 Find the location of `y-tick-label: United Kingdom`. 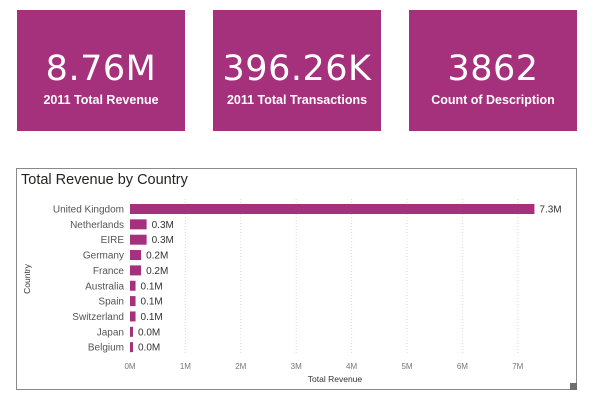

y-tick-label: United Kingdom is located at coordinates (88, 210).